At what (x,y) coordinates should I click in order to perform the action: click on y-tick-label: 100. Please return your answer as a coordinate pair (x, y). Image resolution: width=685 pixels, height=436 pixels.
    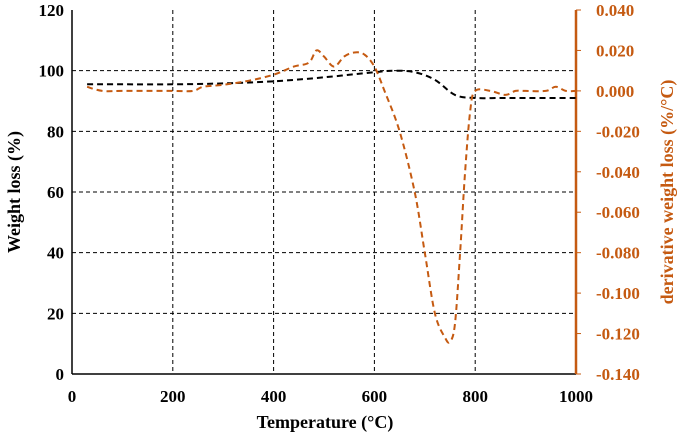
    Looking at the image, I should click on (52, 71).